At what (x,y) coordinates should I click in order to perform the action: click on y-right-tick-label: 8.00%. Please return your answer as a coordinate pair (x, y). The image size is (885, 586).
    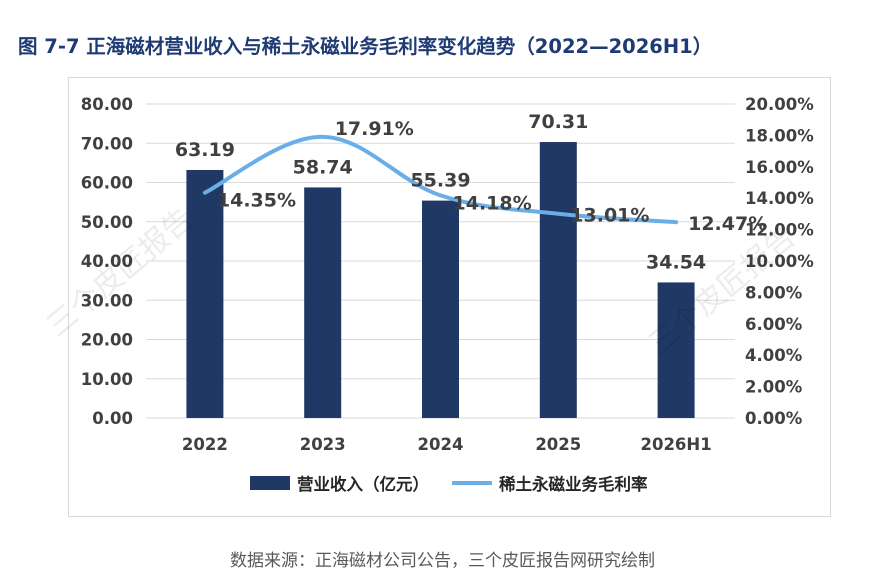
    Looking at the image, I should click on (774, 292).